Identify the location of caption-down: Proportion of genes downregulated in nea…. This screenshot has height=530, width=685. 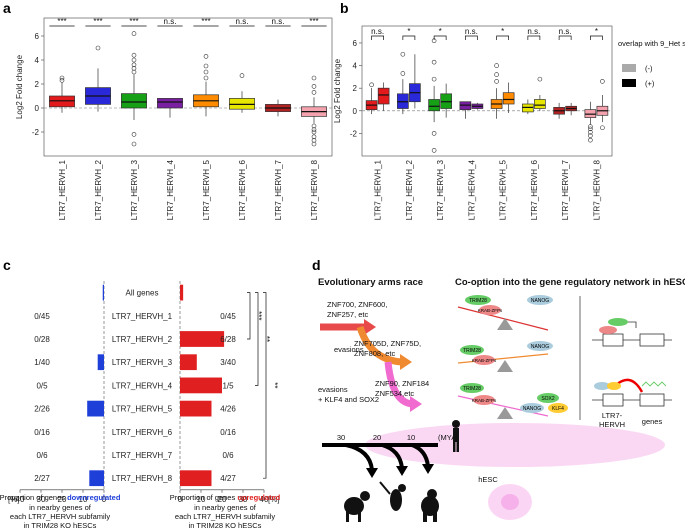
(60, 511).